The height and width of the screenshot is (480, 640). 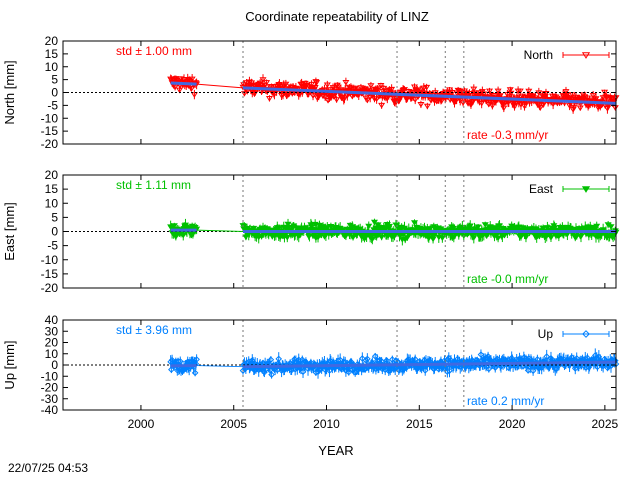 What do you see at coordinates (220, 230) in the screenshot?
I see `east-segment-connector` at bounding box center [220, 230].